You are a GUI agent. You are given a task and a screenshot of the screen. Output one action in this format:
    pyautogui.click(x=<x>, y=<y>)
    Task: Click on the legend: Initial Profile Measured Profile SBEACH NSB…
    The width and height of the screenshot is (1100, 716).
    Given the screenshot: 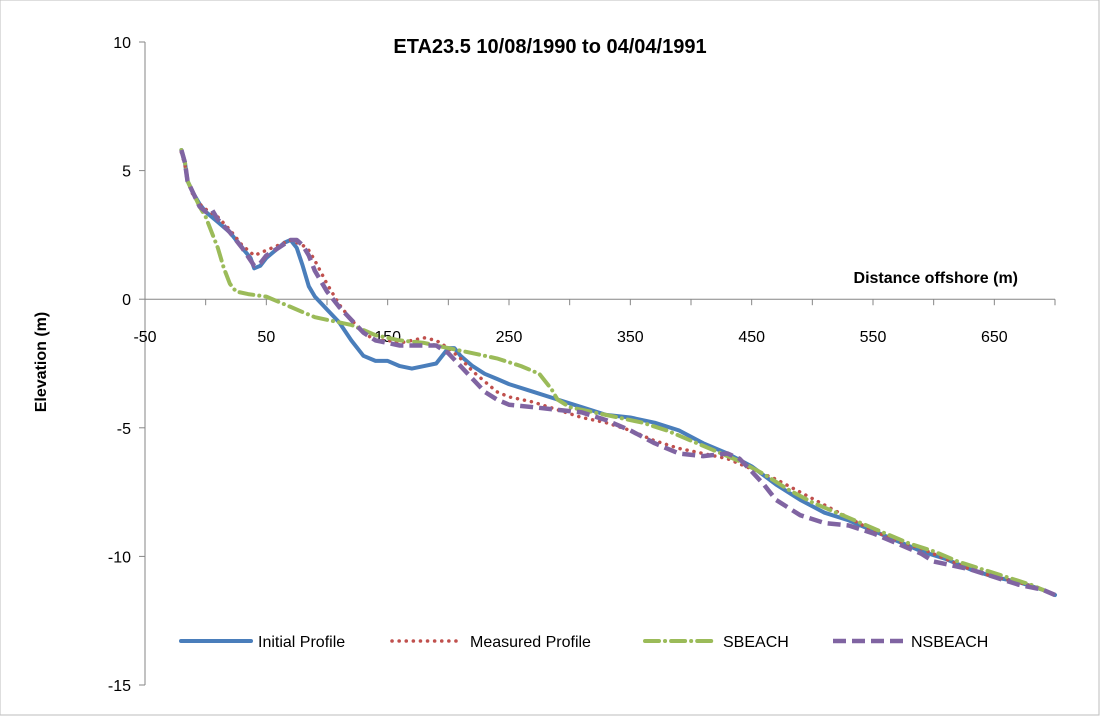 What is the action you would take?
    pyautogui.click(x=583, y=642)
    